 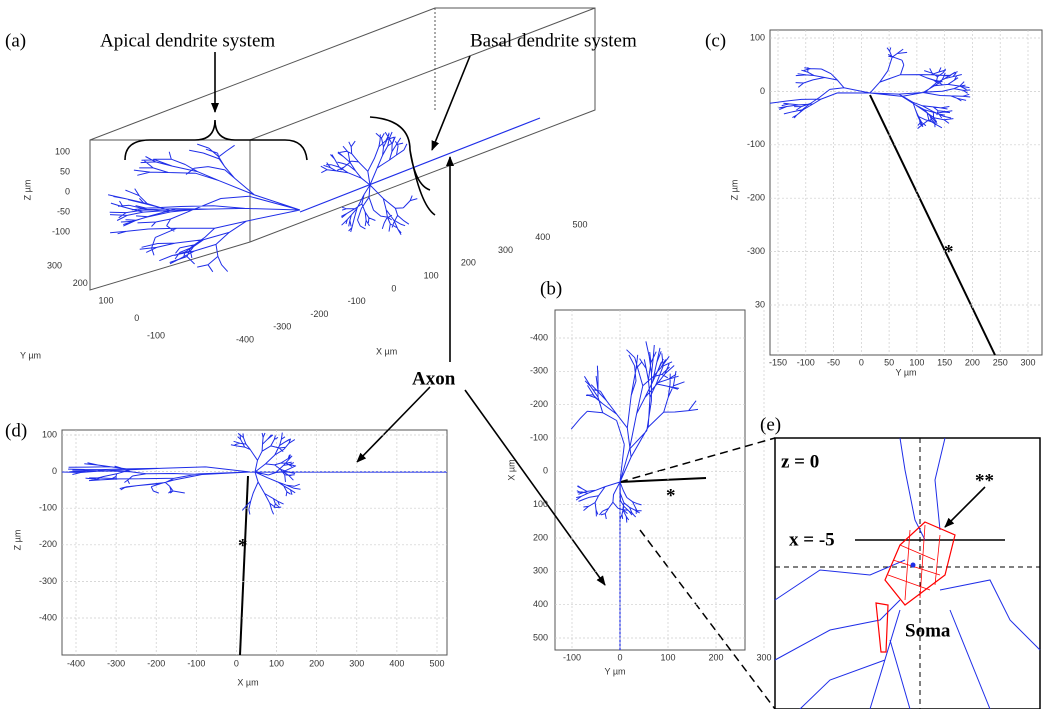 What do you see at coordinates (907, 573) in the screenshot?
I see `inset-content` at bounding box center [907, 573].